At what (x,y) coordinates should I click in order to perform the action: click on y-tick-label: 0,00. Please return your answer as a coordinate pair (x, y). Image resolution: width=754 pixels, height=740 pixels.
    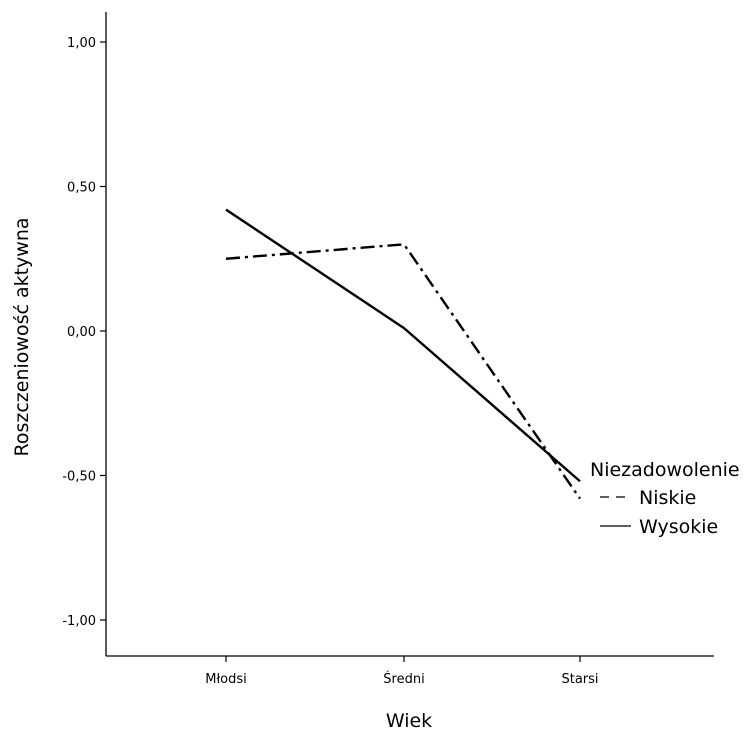
    Looking at the image, I should click on (81, 332).